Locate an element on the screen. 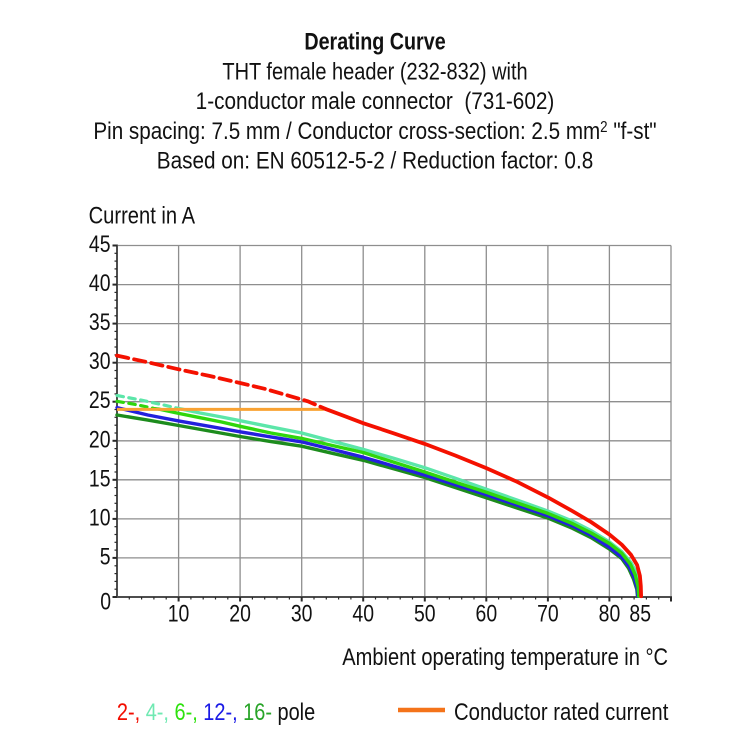  svg-text: Derating Curve is located at coordinates (374, 41).